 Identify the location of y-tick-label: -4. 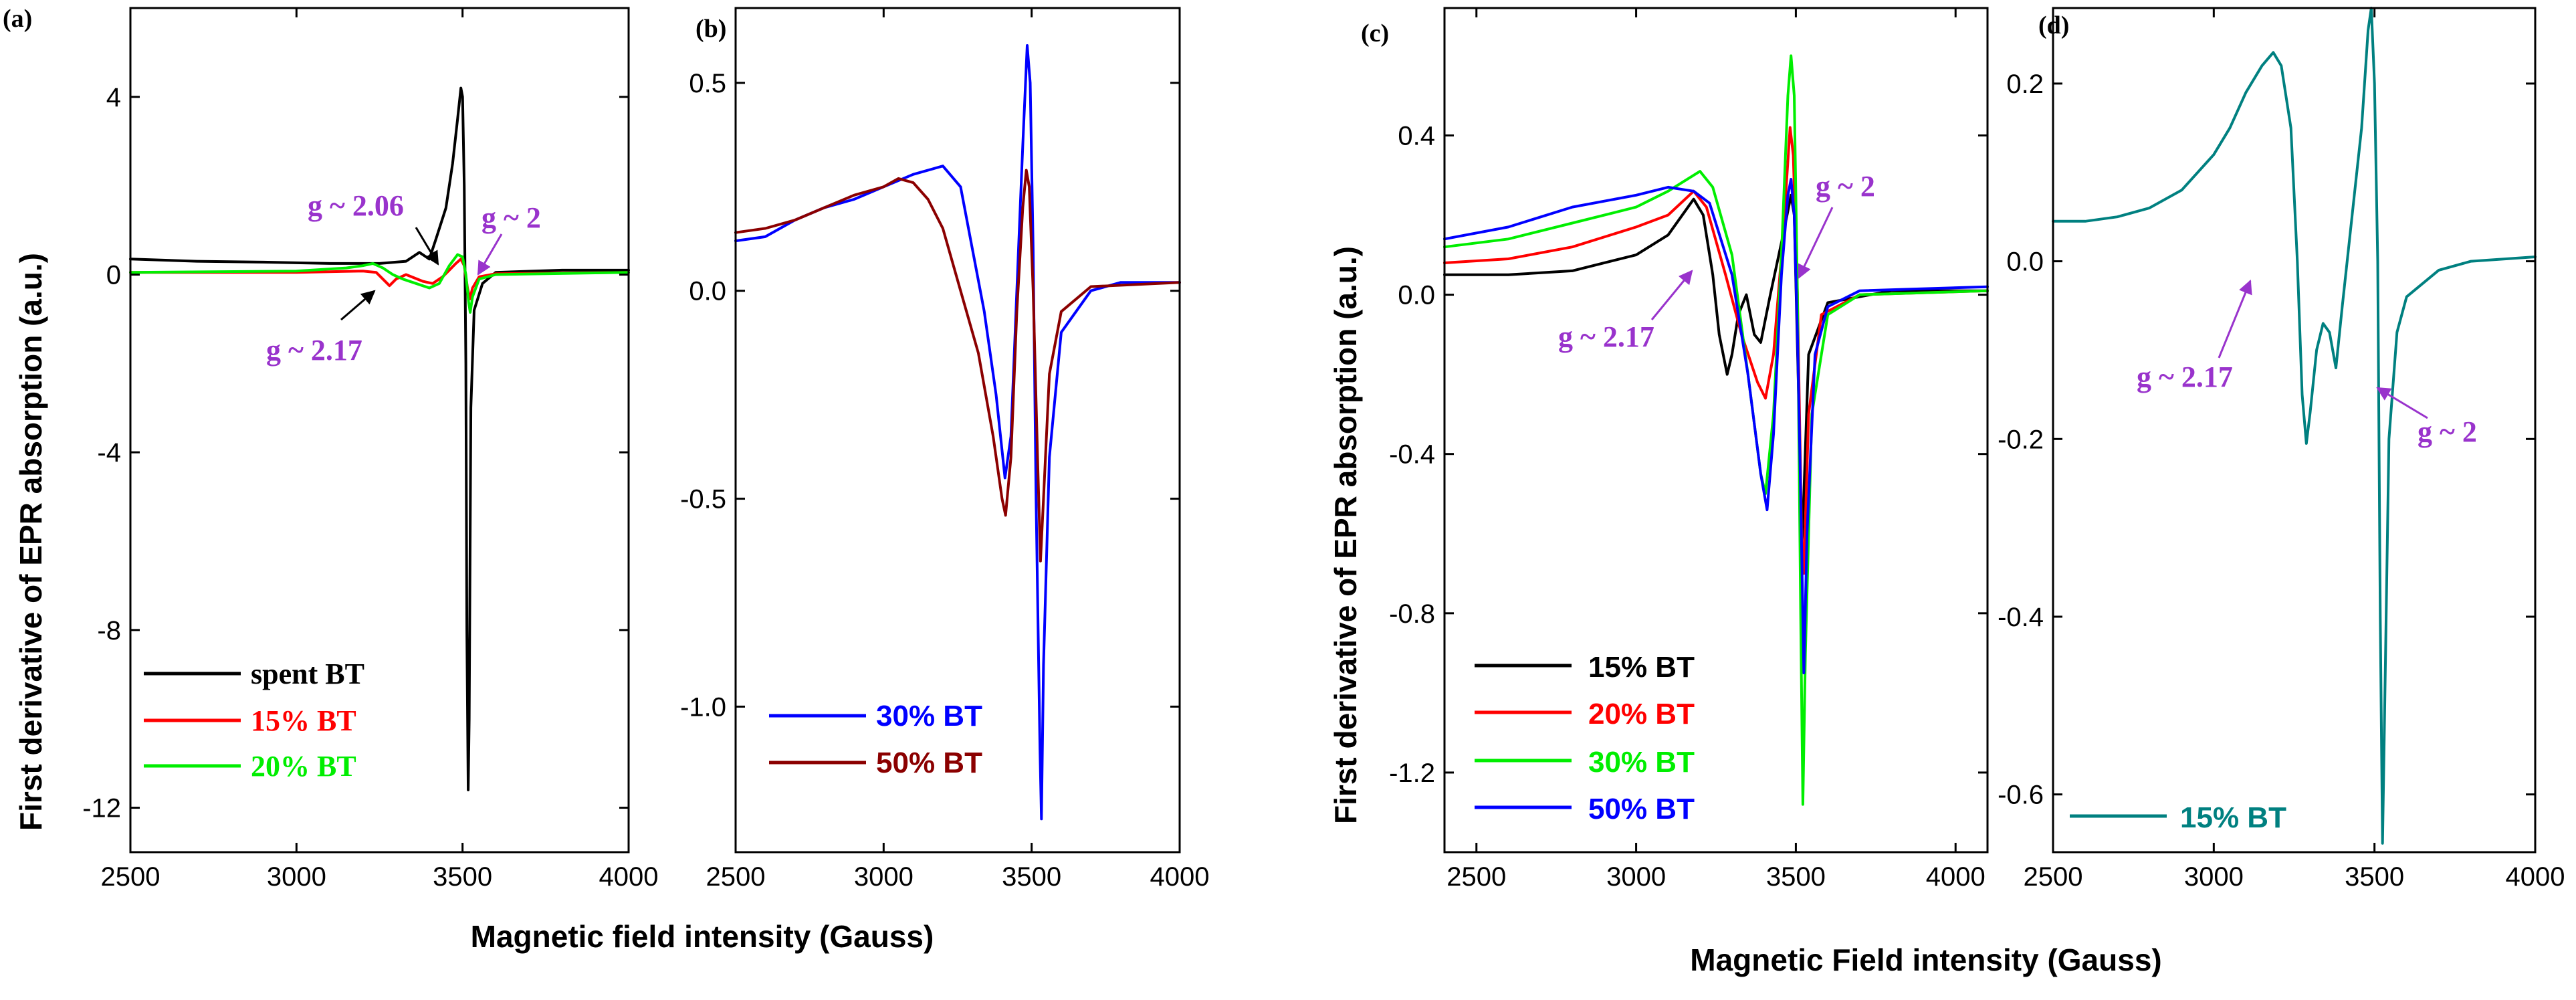
(109, 453).